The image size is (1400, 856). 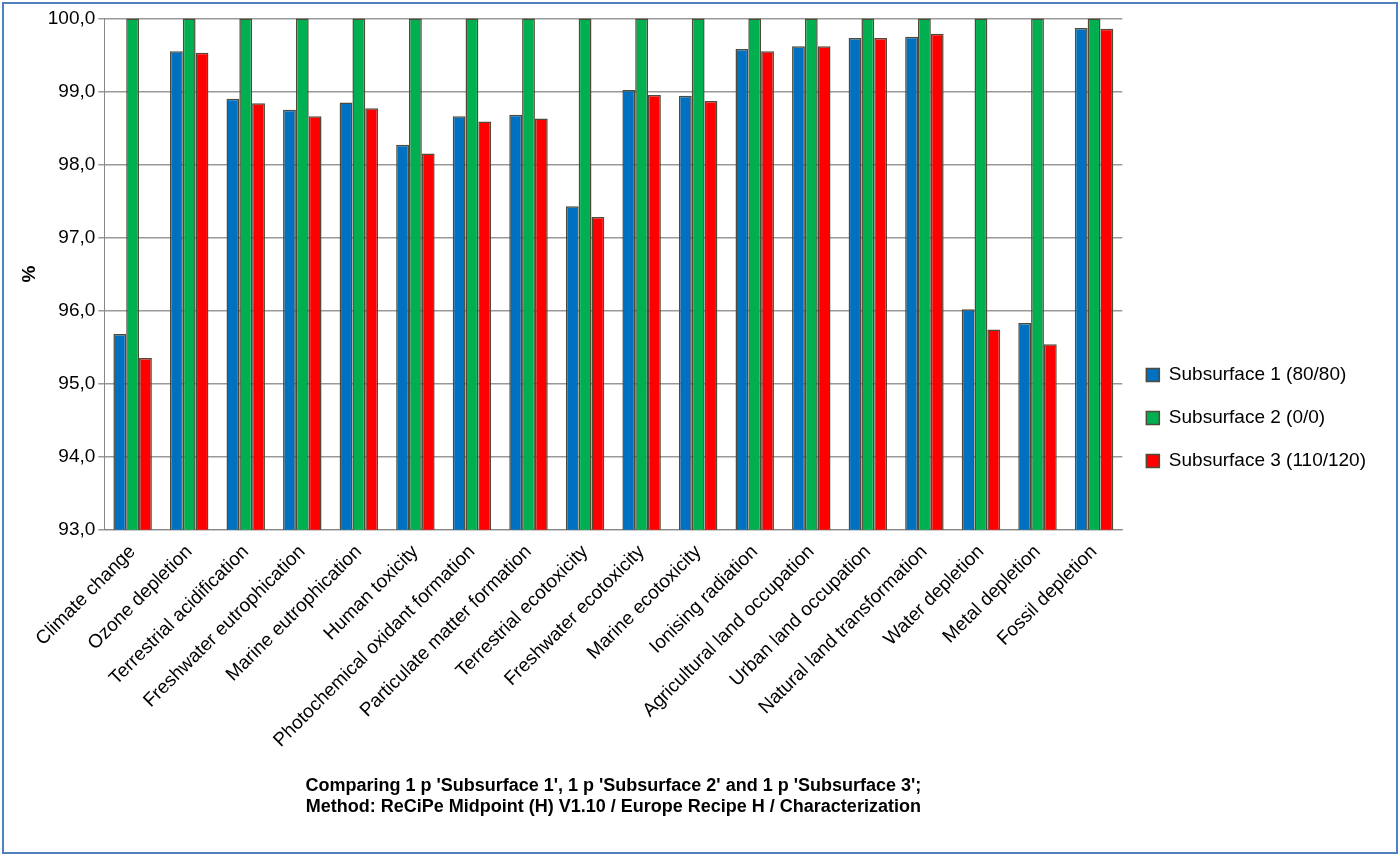 What do you see at coordinates (77, 309) in the screenshot?
I see `y-tick-label: 96,0` at bounding box center [77, 309].